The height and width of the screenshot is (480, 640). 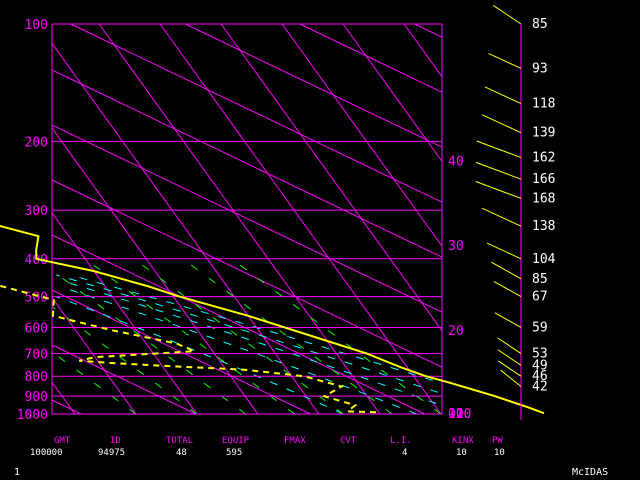 I want to click on height-label: 138, so click(x=543, y=226).